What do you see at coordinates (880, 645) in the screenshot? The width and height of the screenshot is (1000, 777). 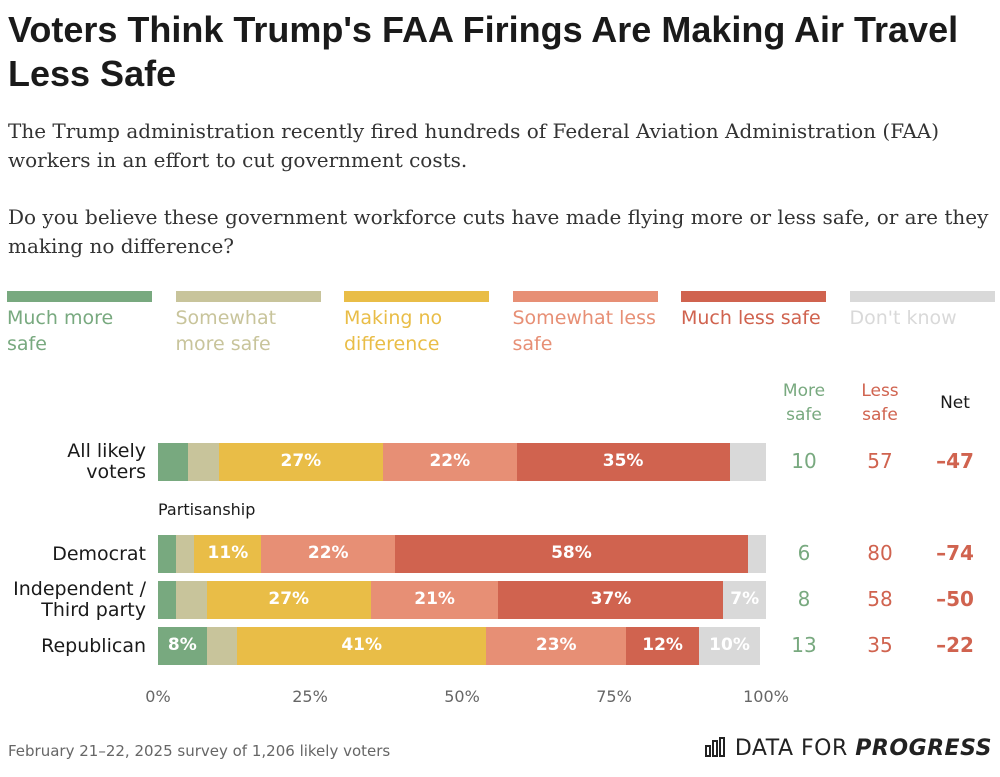 I see `column-value: 35` at bounding box center [880, 645].